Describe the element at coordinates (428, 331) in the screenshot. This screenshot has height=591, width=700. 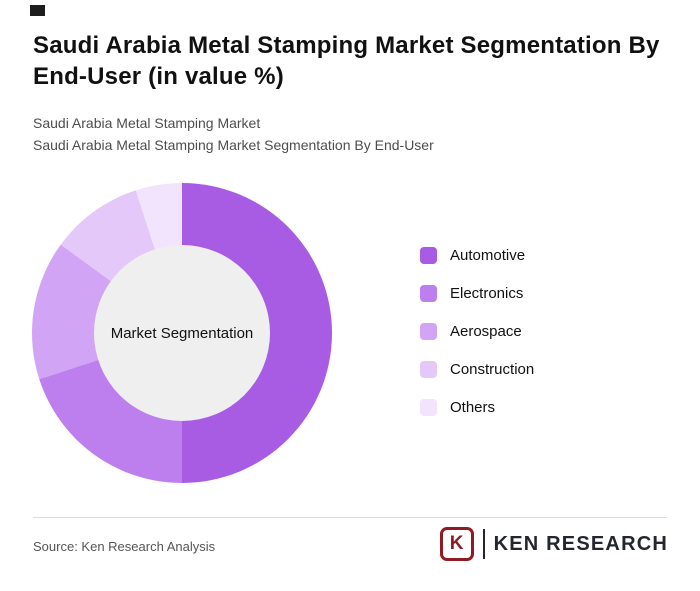
I see `legend-swatch-aerospace` at that location.